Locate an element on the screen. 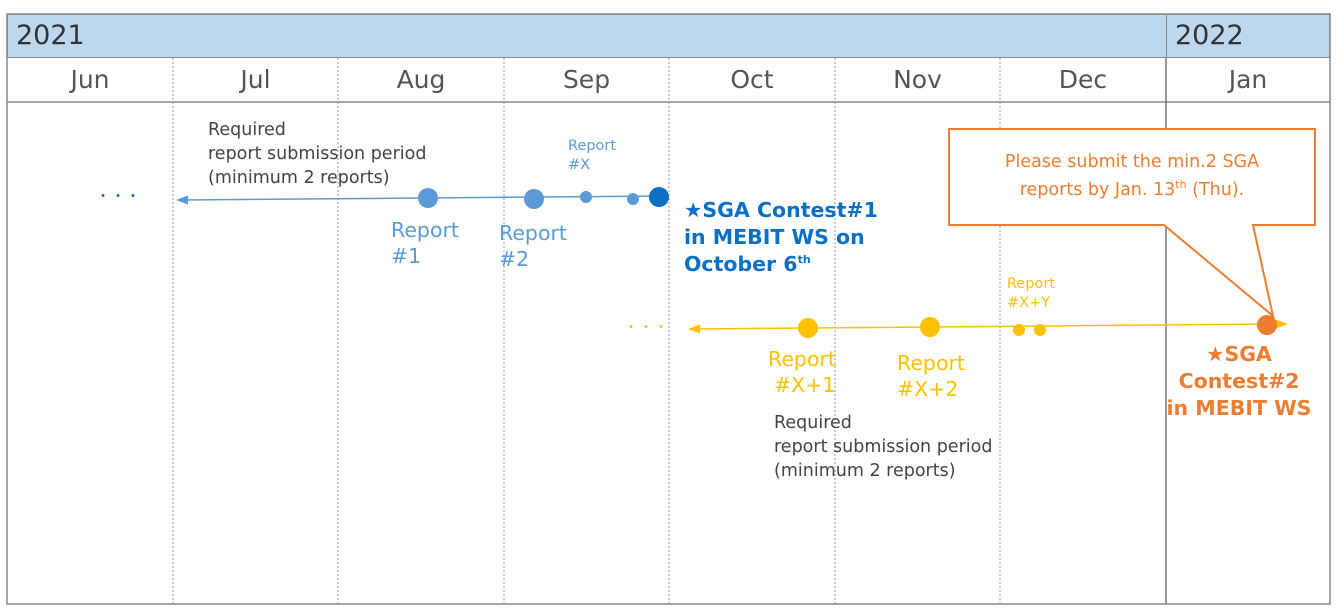 This screenshot has width=1337, height=612. contest2-line2: Contest#2 is located at coordinates (1239, 381).